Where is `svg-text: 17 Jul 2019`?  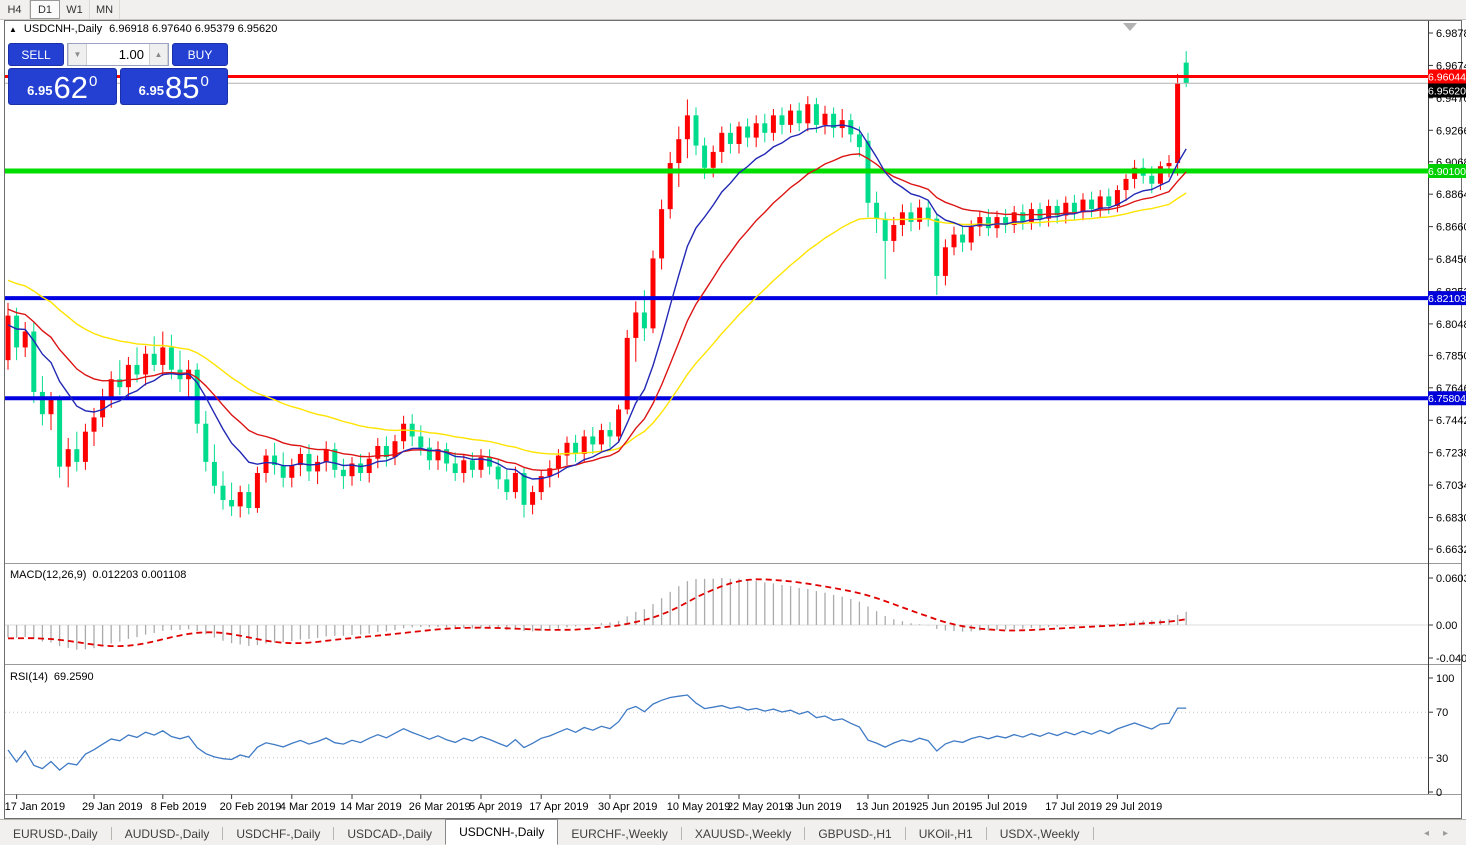
svg-text: 17 Jul 2019 is located at coordinates (1073, 807).